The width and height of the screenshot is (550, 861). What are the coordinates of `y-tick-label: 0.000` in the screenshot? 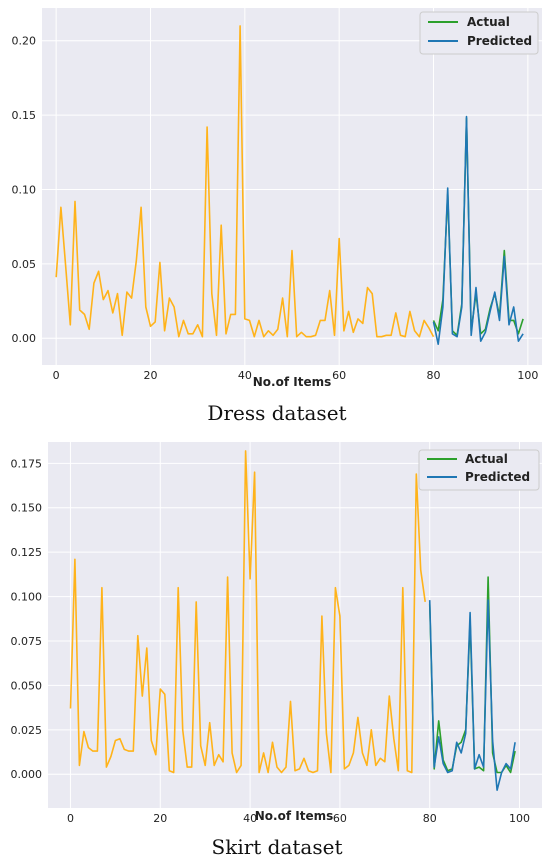 It's located at (27, 774).